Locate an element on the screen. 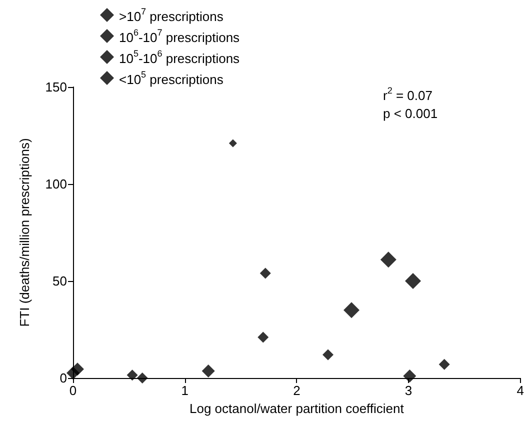 This screenshot has height=430, width=527. x-tick-label: 1 is located at coordinates (184, 390).